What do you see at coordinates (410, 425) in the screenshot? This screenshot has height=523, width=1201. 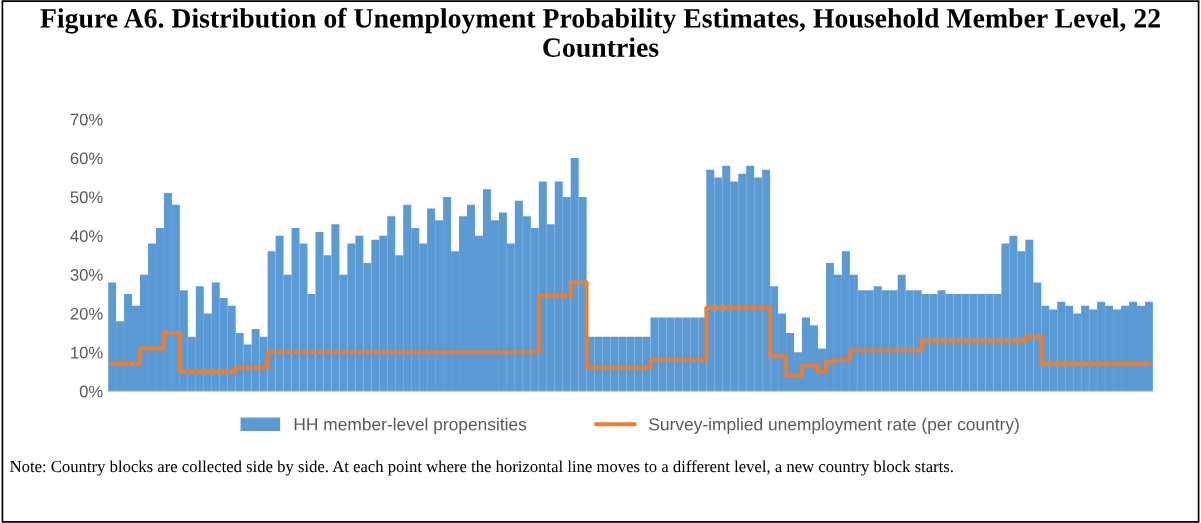 I see `legend-label: HH member-level propensities` at bounding box center [410, 425].